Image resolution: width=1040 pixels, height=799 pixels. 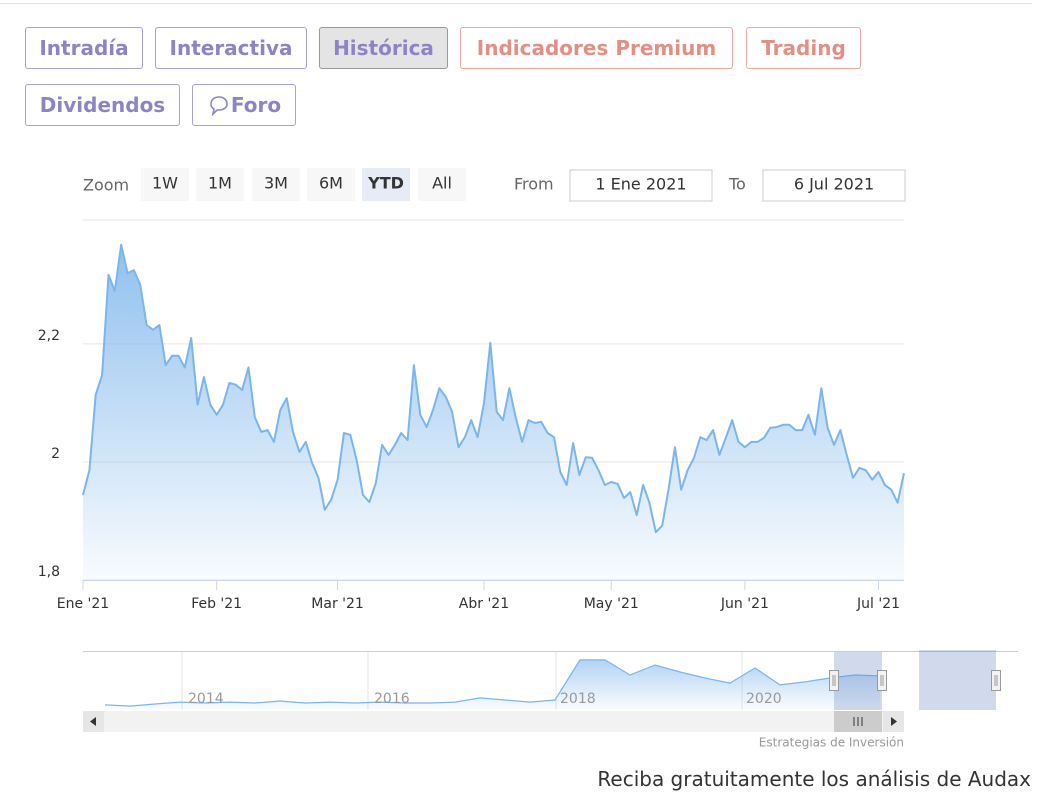 I want to click on zoom-button-label: All, so click(x=442, y=183).